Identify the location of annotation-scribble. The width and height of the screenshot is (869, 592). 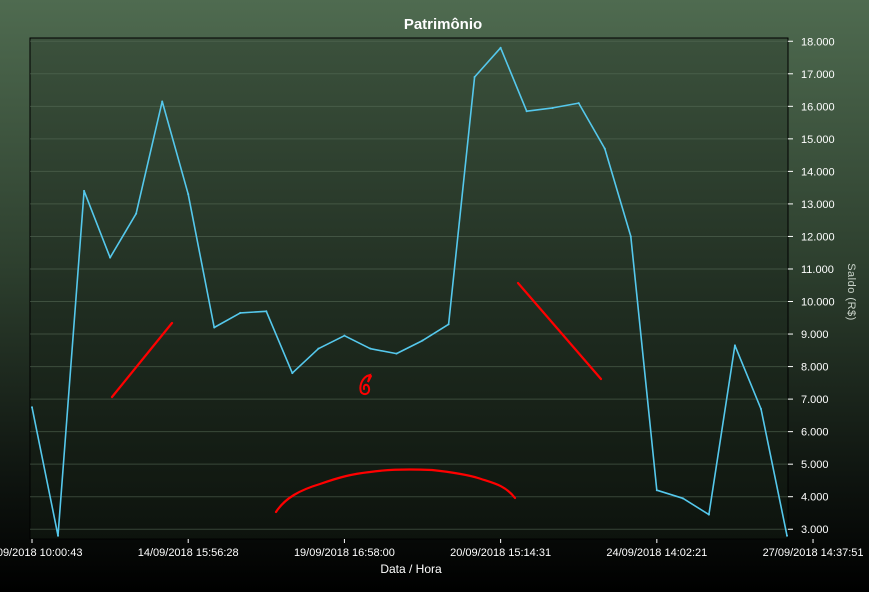
(365, 384).